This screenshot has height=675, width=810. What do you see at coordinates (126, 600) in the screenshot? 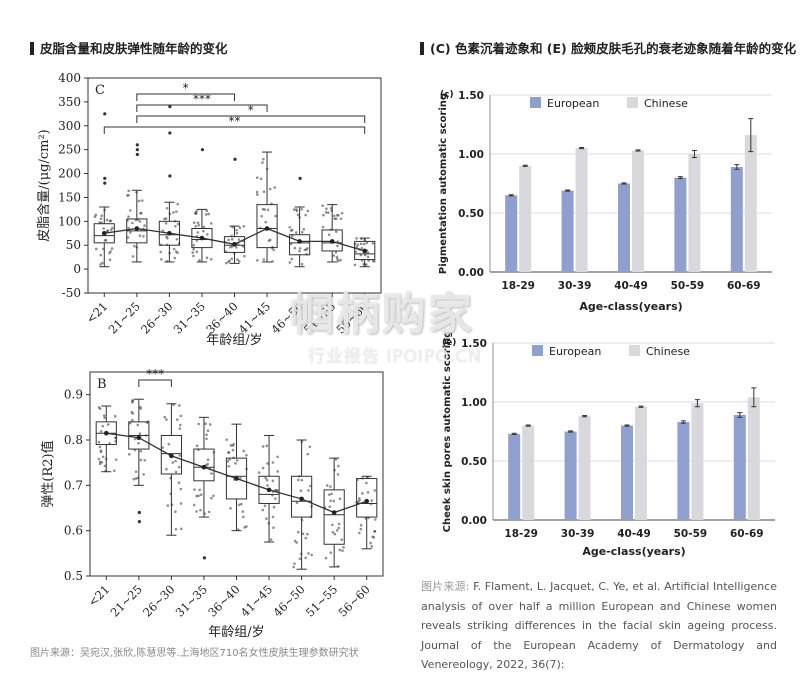
I see `x-tick-label: 21~25` at bounding box center [126, 600].